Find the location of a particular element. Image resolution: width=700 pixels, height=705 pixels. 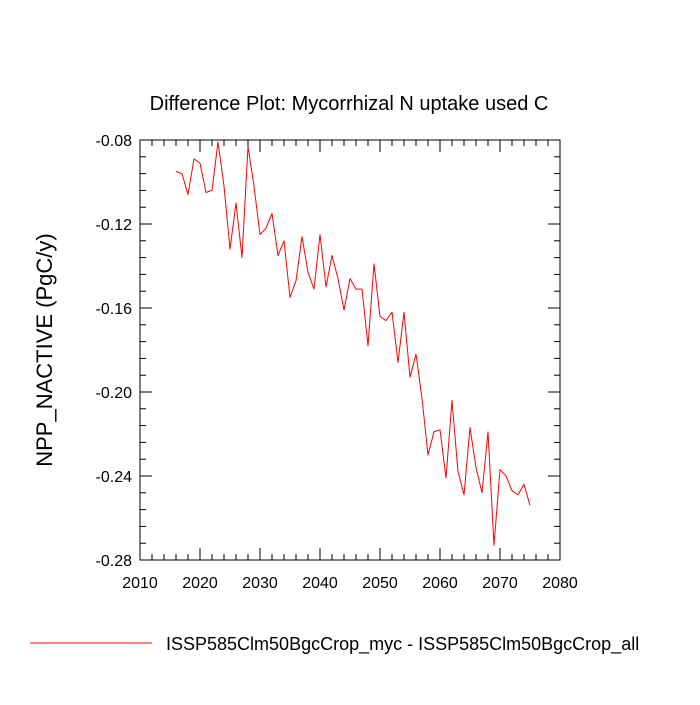

y-tick-label: -0.28 is located at coordinates (114, 561).